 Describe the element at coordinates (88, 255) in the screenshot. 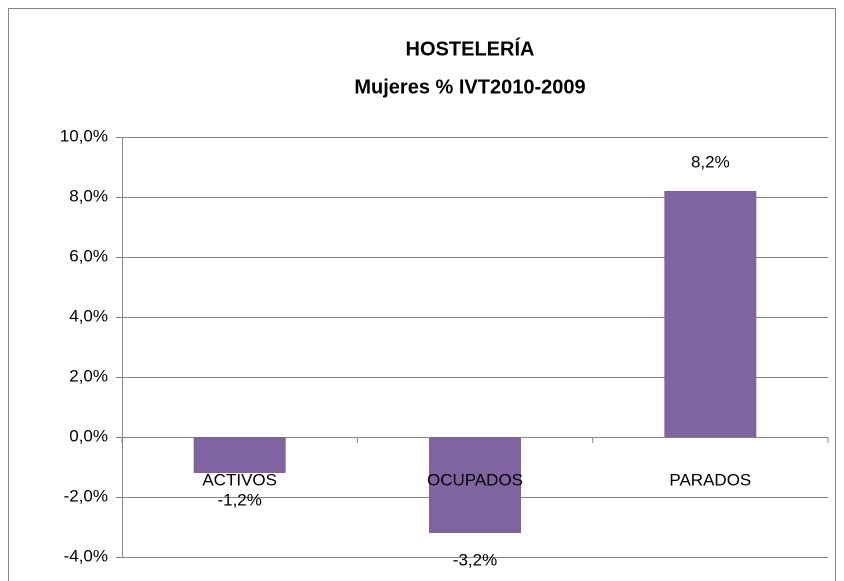

I see `y-tick-label: 6,0%` at that location.